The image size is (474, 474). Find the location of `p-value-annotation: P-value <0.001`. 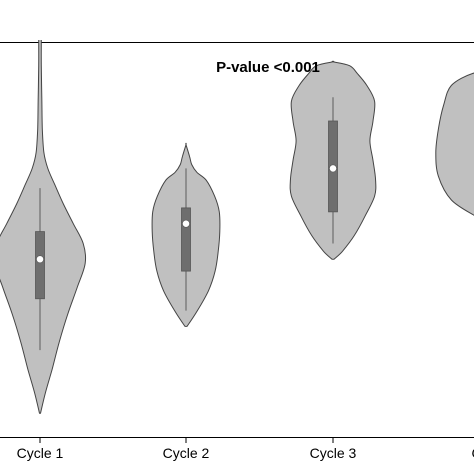

p-value-annotation: P-value <0.001 is located at coordinates (268, 67).